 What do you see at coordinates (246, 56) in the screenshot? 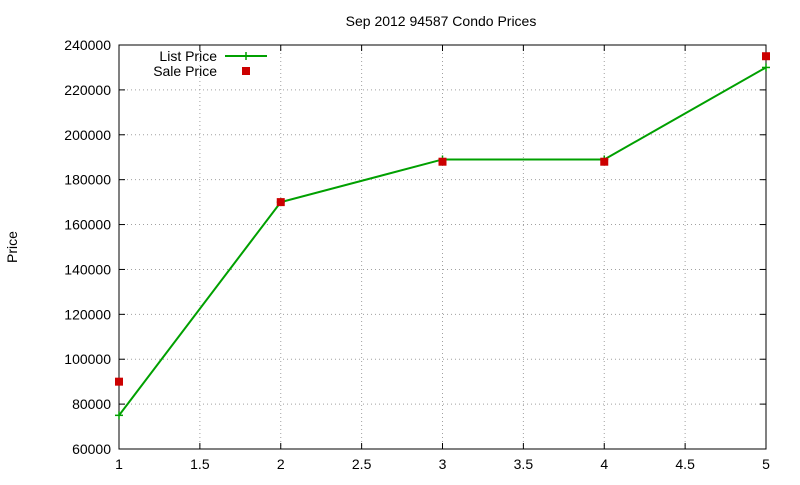
I see `legend-plus-marker` at bounding box center [246, 56].